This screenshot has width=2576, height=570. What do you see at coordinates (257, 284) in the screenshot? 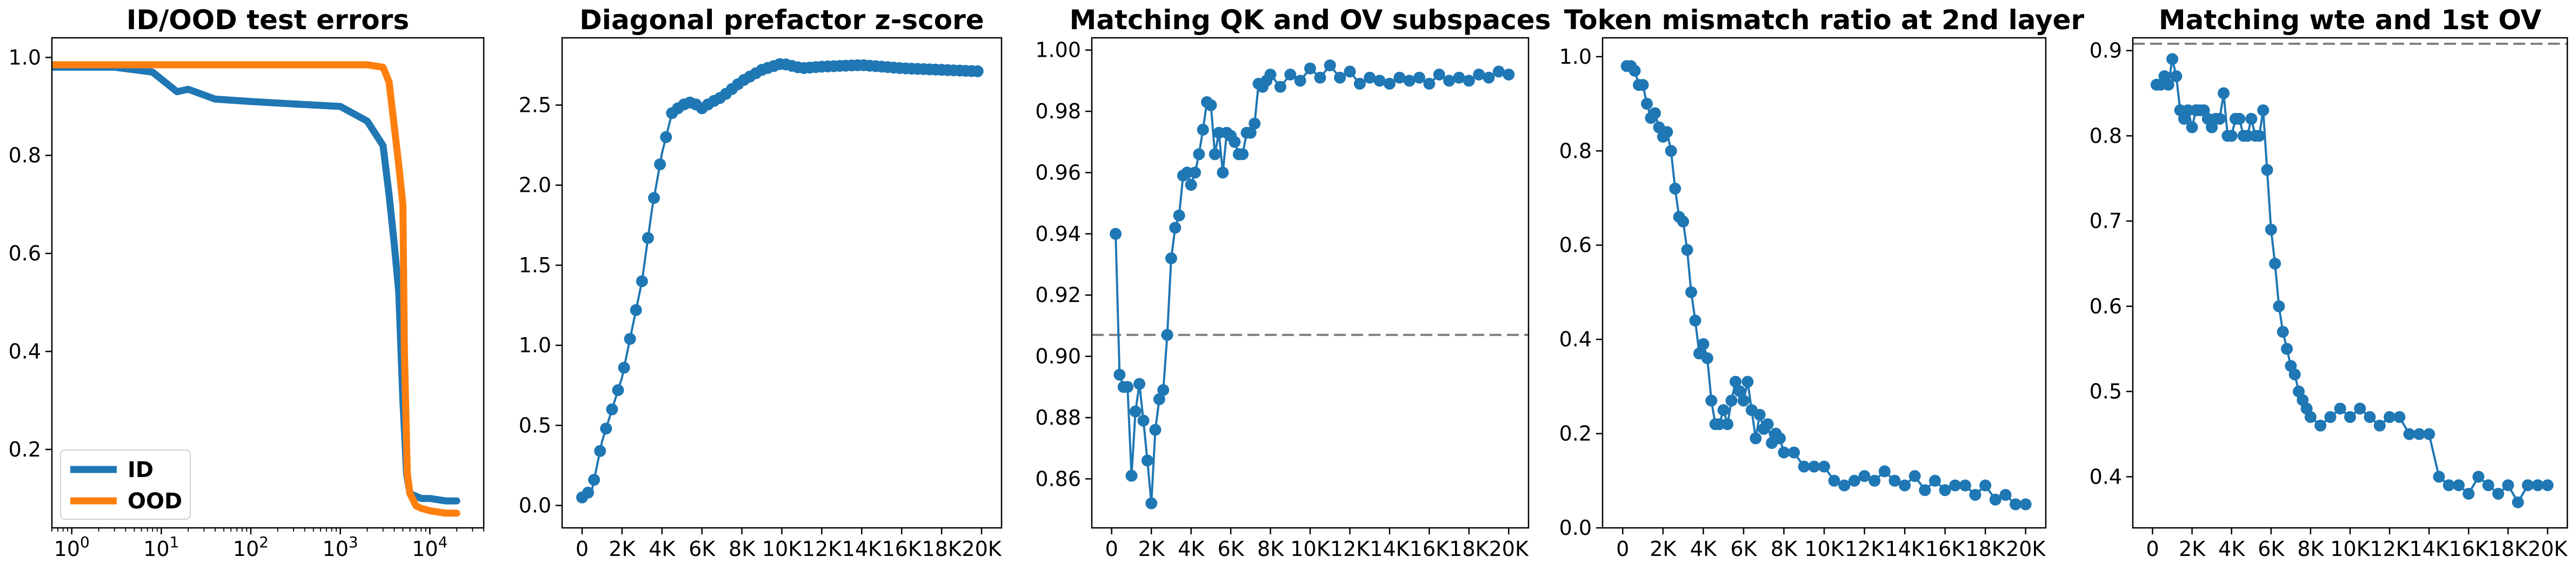
I see `series-line-id` at bounding box center [257, 284].